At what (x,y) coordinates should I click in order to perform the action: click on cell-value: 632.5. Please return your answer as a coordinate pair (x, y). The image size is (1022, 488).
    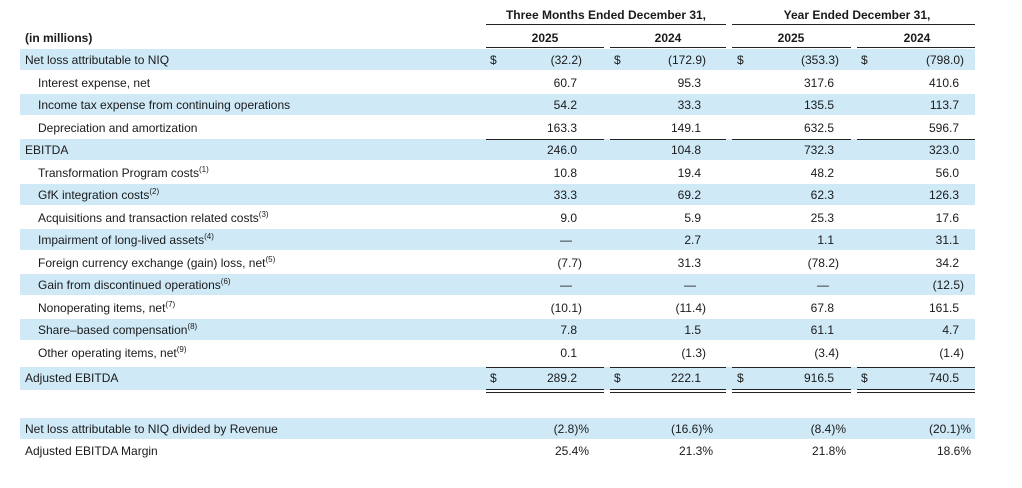
    Looking at the image, I should click on (818, 127).